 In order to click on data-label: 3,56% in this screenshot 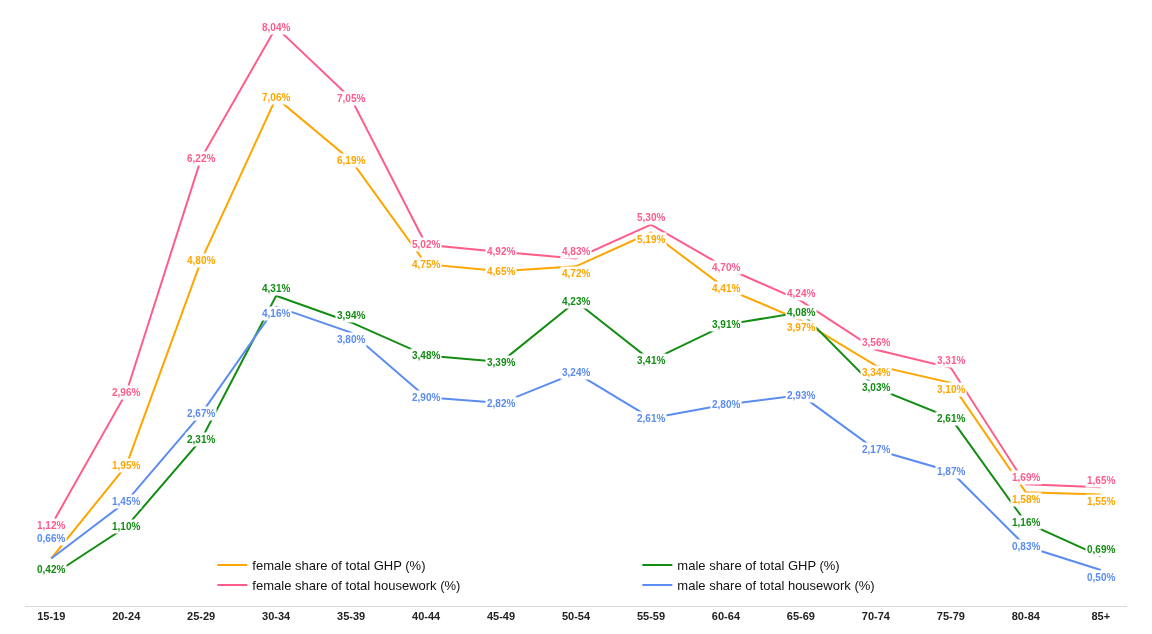, I will do `click(876, 342)`.